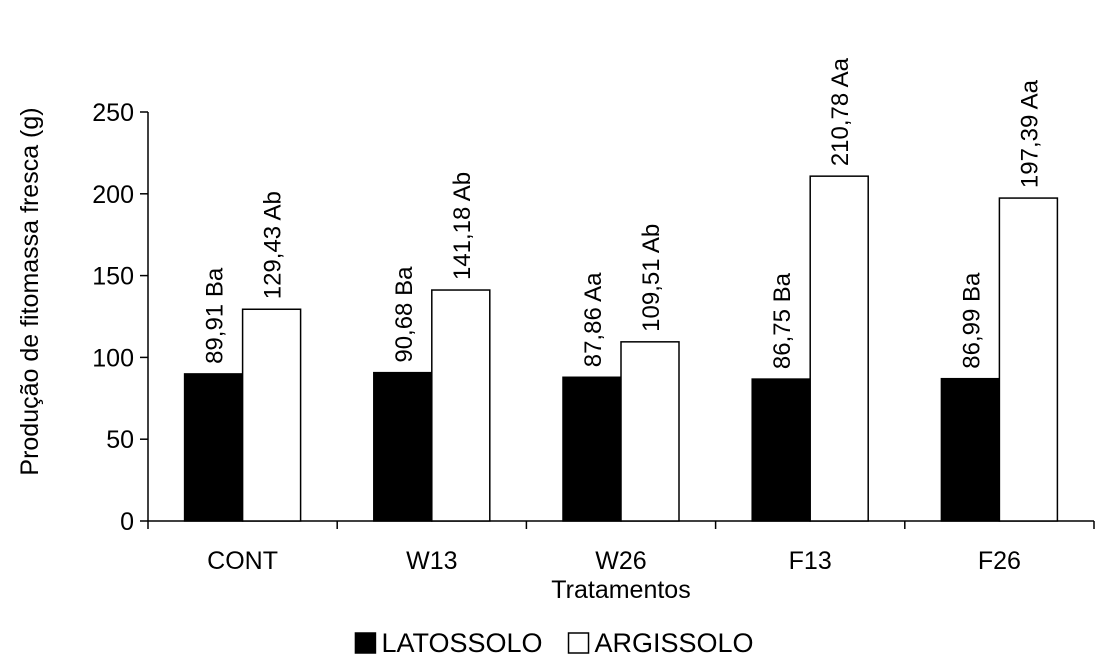 This screenshot has width=1109, height=664. What do you see at coordinates (215, 315) in the screenshot?
I see `data-label: 89,91 Ba` at bounding box center [215, 315].